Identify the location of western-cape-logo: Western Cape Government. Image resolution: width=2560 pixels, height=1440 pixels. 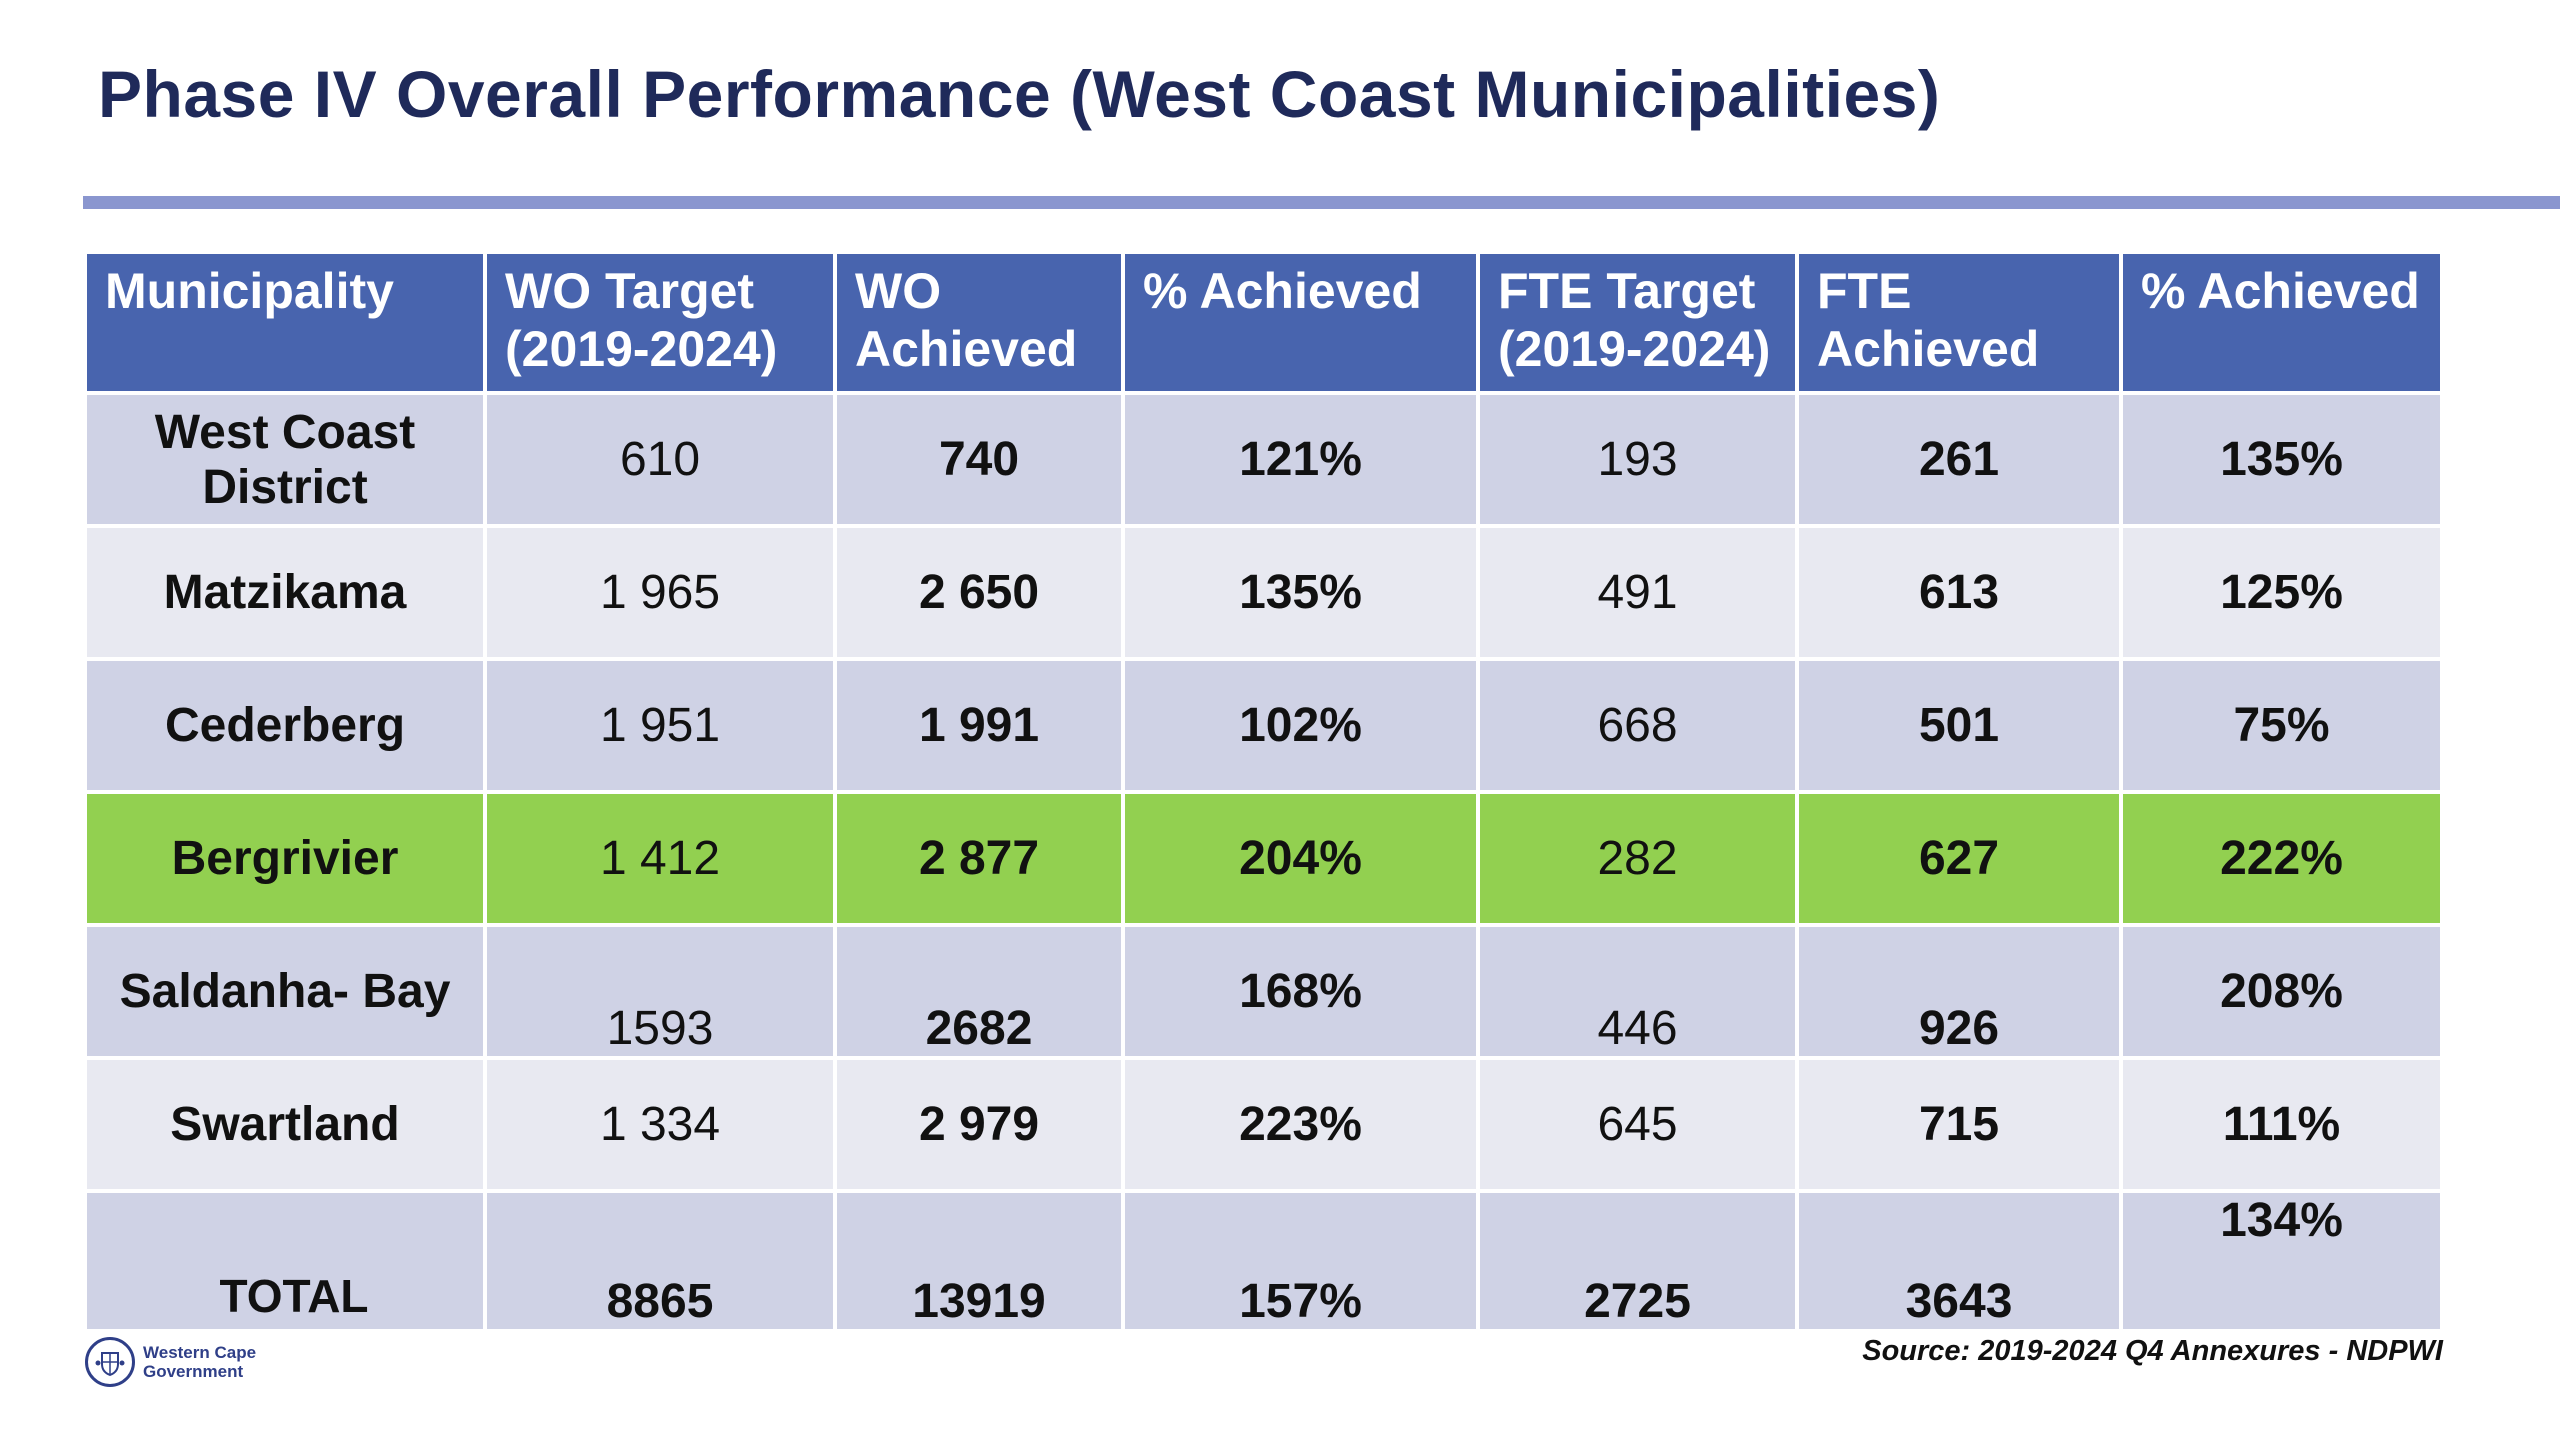
(170, 1362).